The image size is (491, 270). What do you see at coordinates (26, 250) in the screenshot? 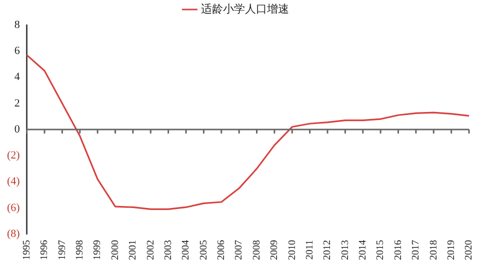
I see `x-tick-label: 1995` at bounding box center [26, 250].